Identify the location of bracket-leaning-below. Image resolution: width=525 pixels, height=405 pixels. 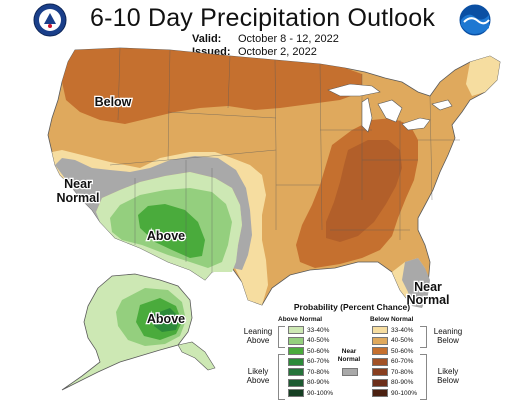
(423, 337).